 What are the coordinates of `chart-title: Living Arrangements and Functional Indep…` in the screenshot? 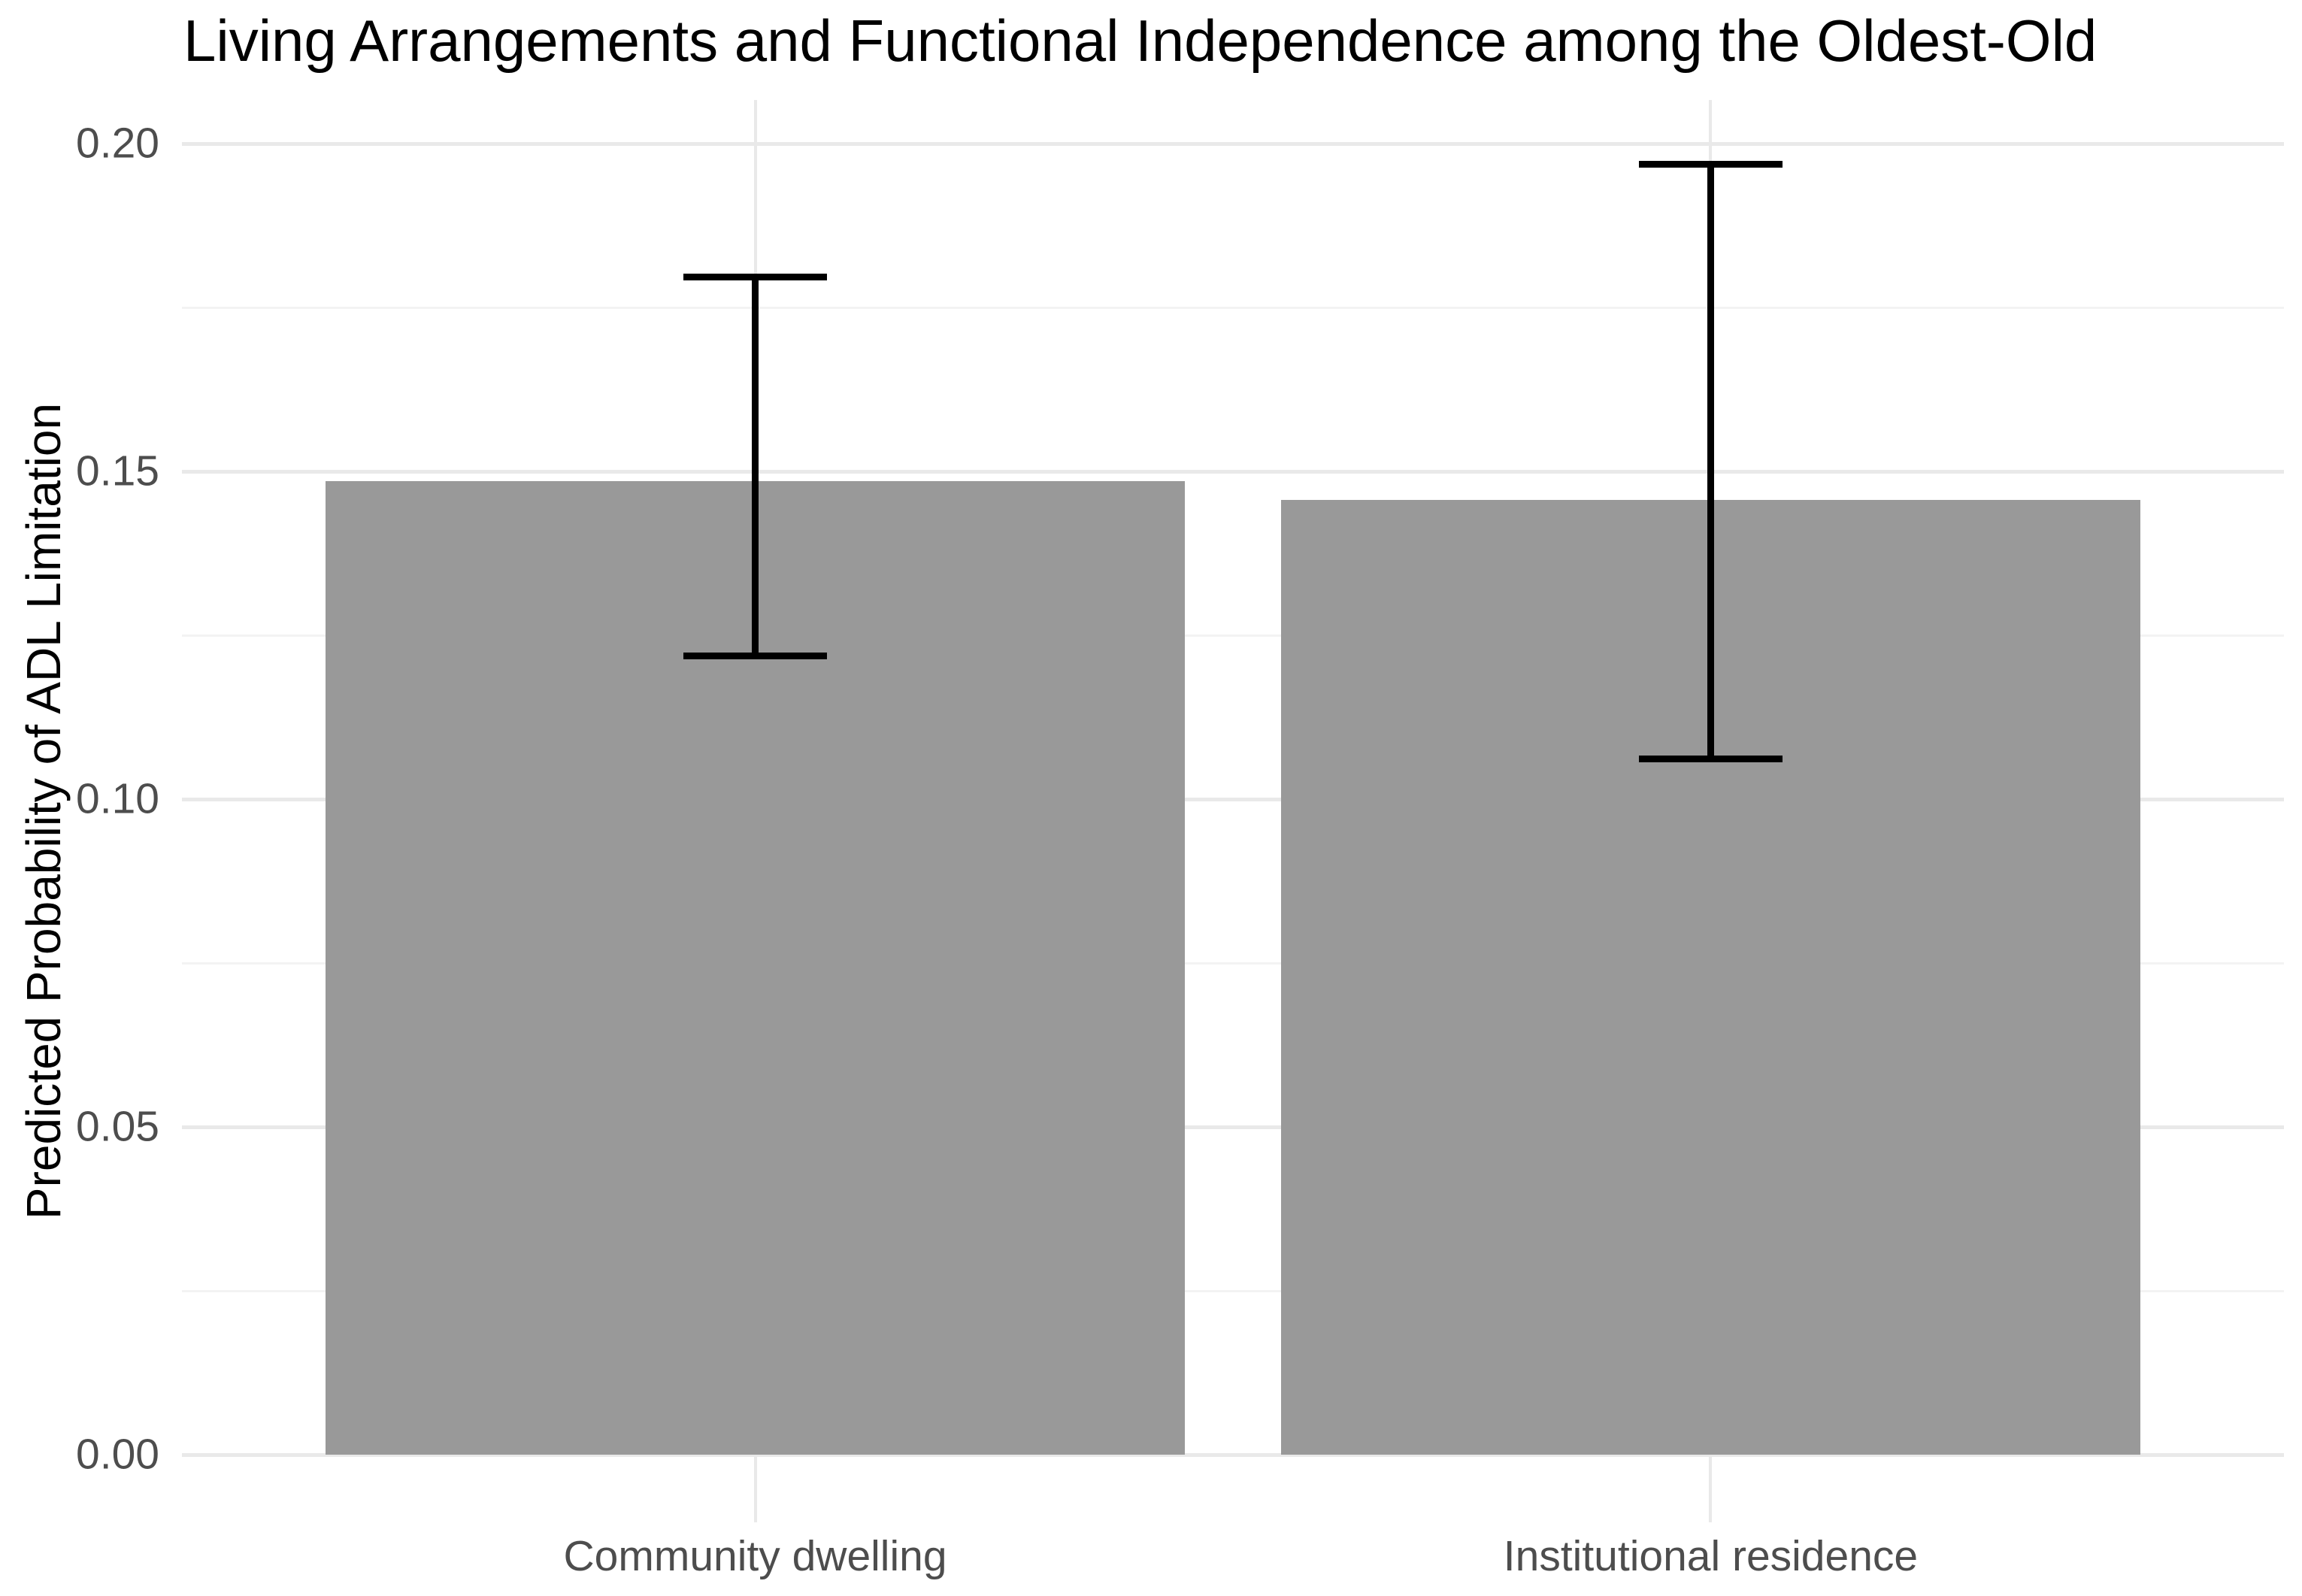 It's located at (1140, 41).